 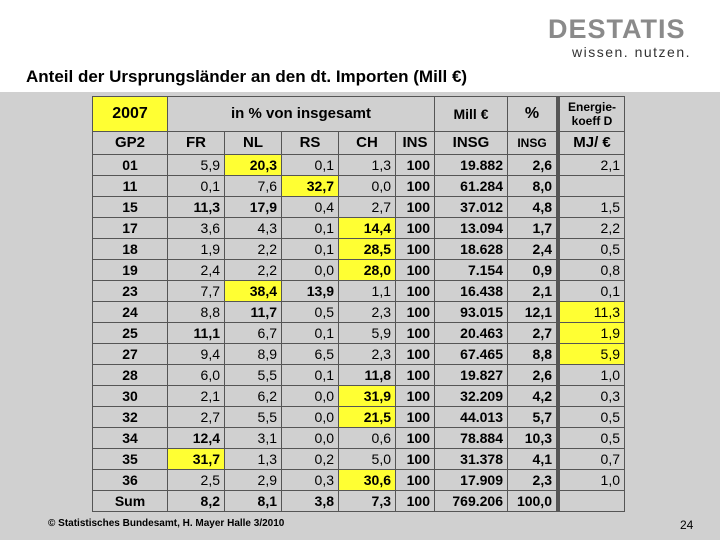 What do you see at coordinates (130, 165) in the screenshot?
I see `gp2-cell: 01` at bounding box center [130, 165].